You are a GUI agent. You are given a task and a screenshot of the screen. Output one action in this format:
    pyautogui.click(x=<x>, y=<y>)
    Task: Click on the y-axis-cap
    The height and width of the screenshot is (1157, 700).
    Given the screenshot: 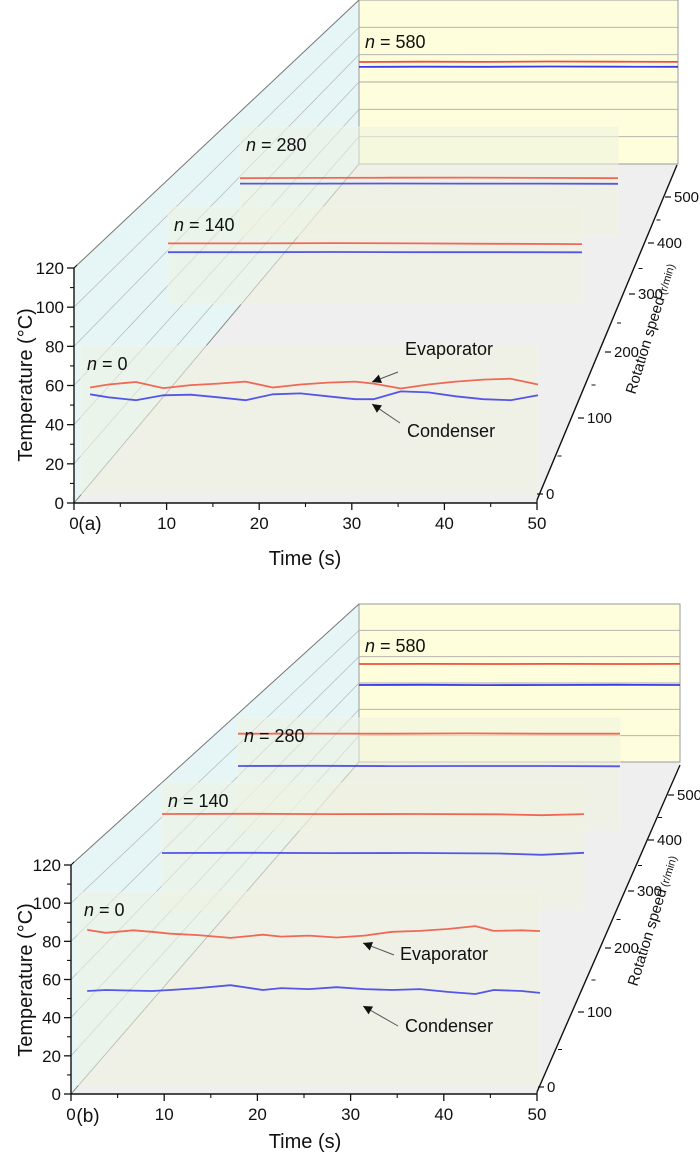 What is the action you would take?
    pyautogui.click(x=75, y=266)
    